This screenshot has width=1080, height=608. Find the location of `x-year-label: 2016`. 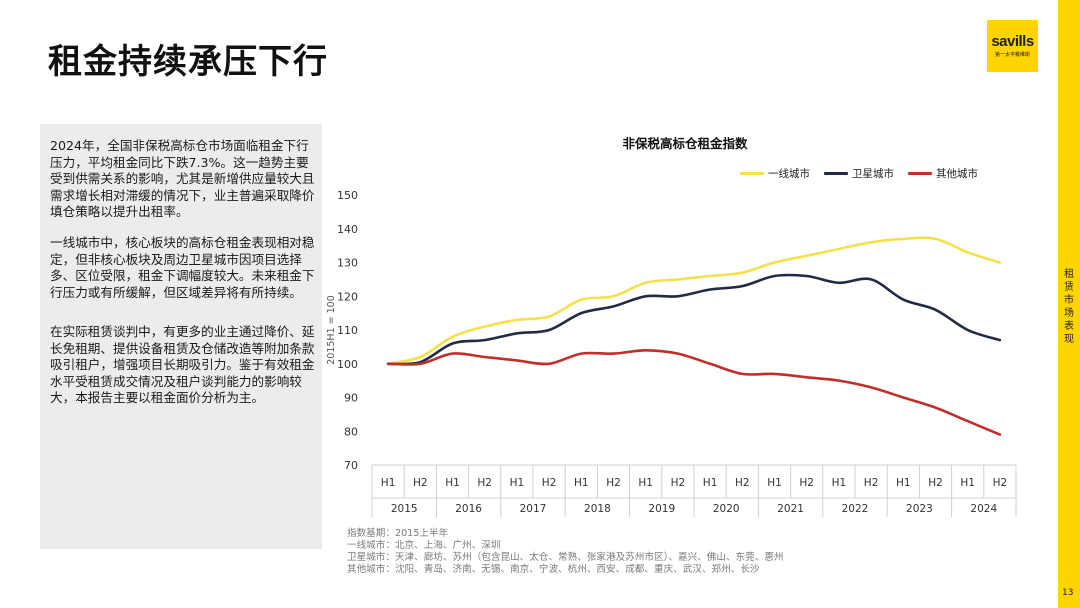

x-year-label: 2016 is located at coordinates (468, 509).